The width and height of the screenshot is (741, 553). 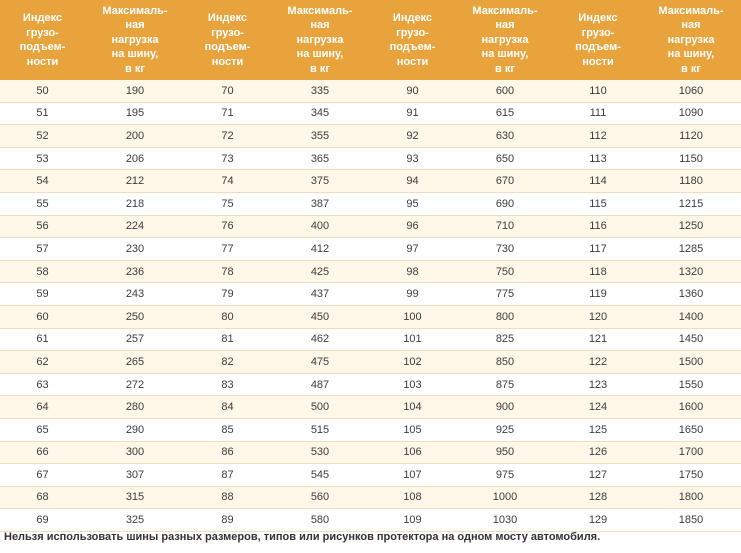 I want to click on load-index-cell: 67, so click(x=42, y=475).